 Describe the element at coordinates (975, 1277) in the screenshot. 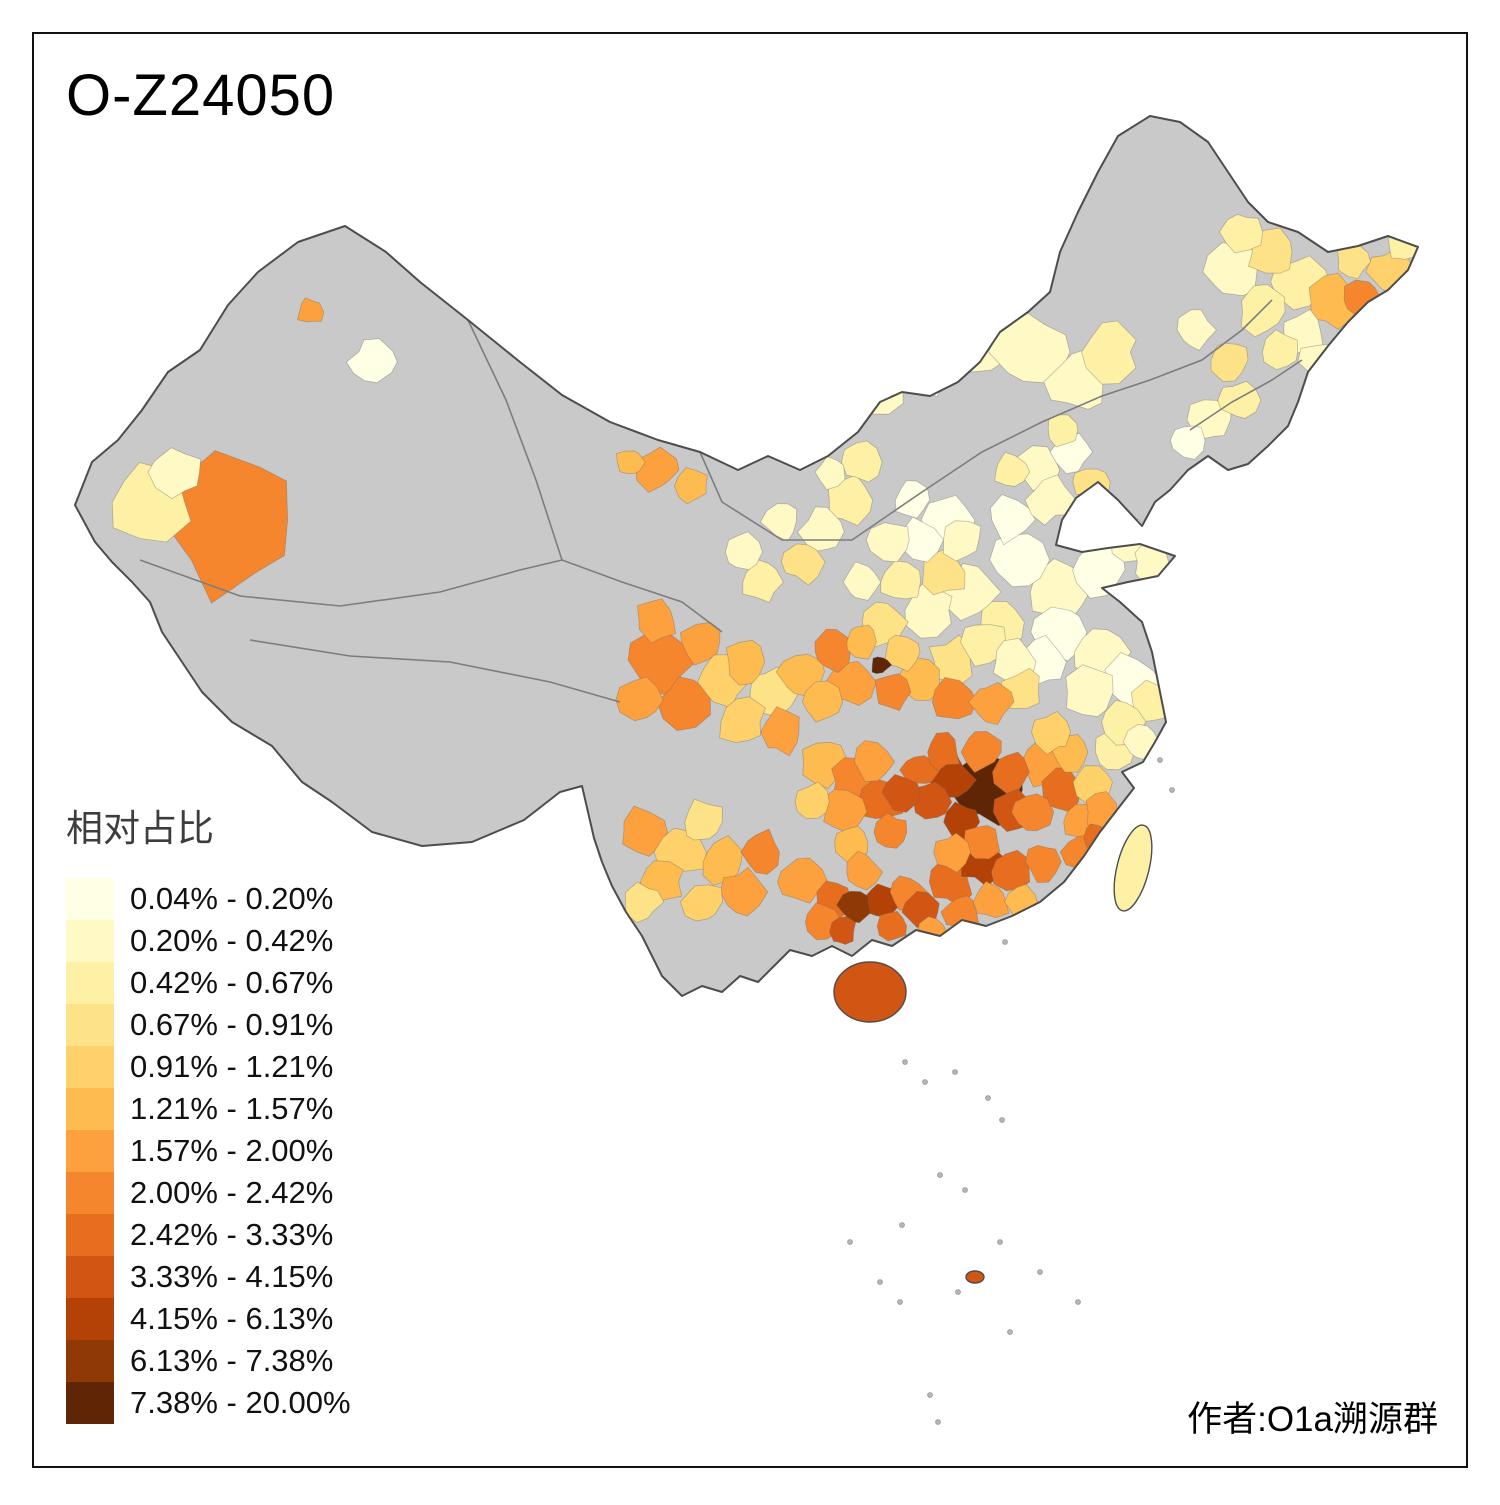

I see `scs-island-island` at that location.